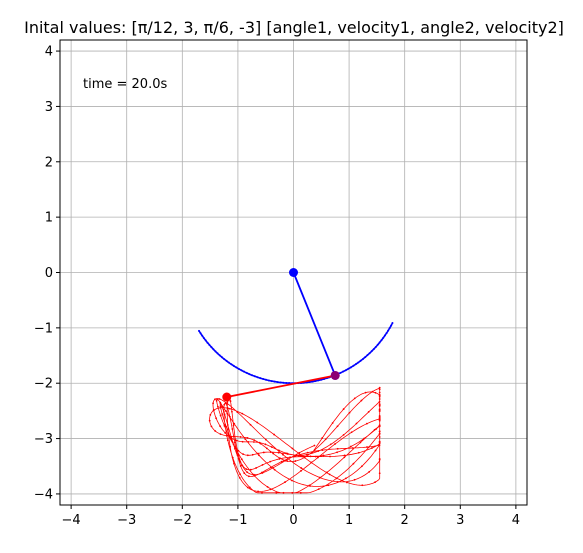 The image size is (583, 553). I want to click on x-tick-label: 0, so click(293, 520).